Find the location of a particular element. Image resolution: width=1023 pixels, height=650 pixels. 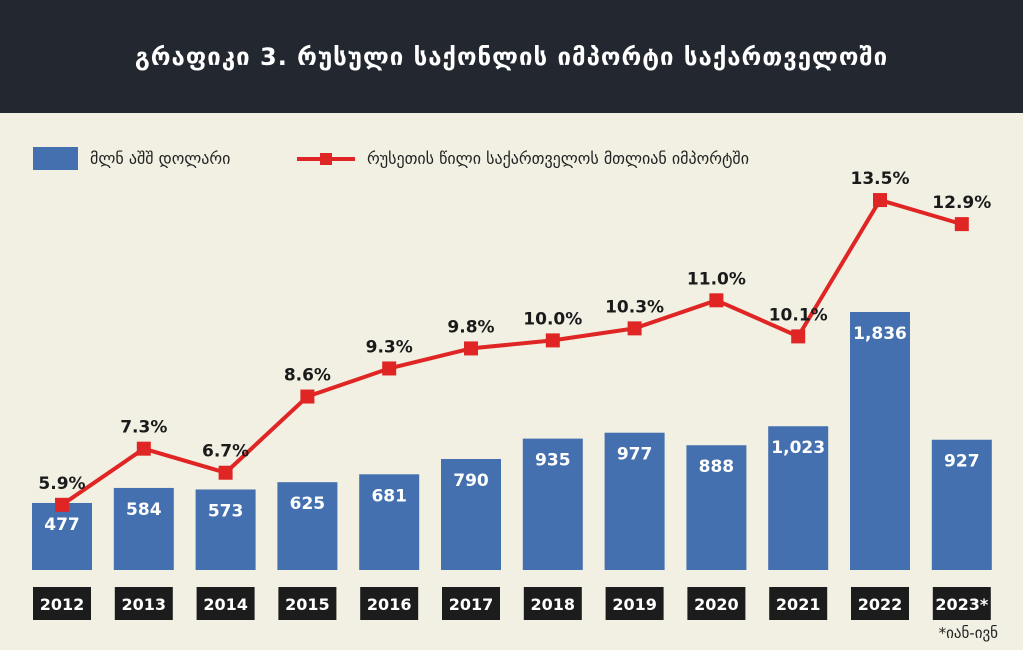

share-value-label: 11.0% is located at coordinates (716, 279).